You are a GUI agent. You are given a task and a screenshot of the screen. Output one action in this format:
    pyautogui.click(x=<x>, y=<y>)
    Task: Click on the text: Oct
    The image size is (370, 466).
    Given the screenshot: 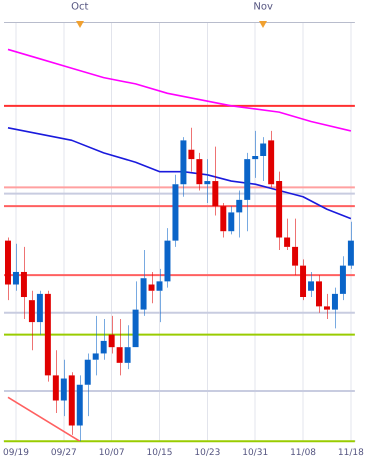 What is the action you would take?
    pyautogui.click(x=79, y=7)
    